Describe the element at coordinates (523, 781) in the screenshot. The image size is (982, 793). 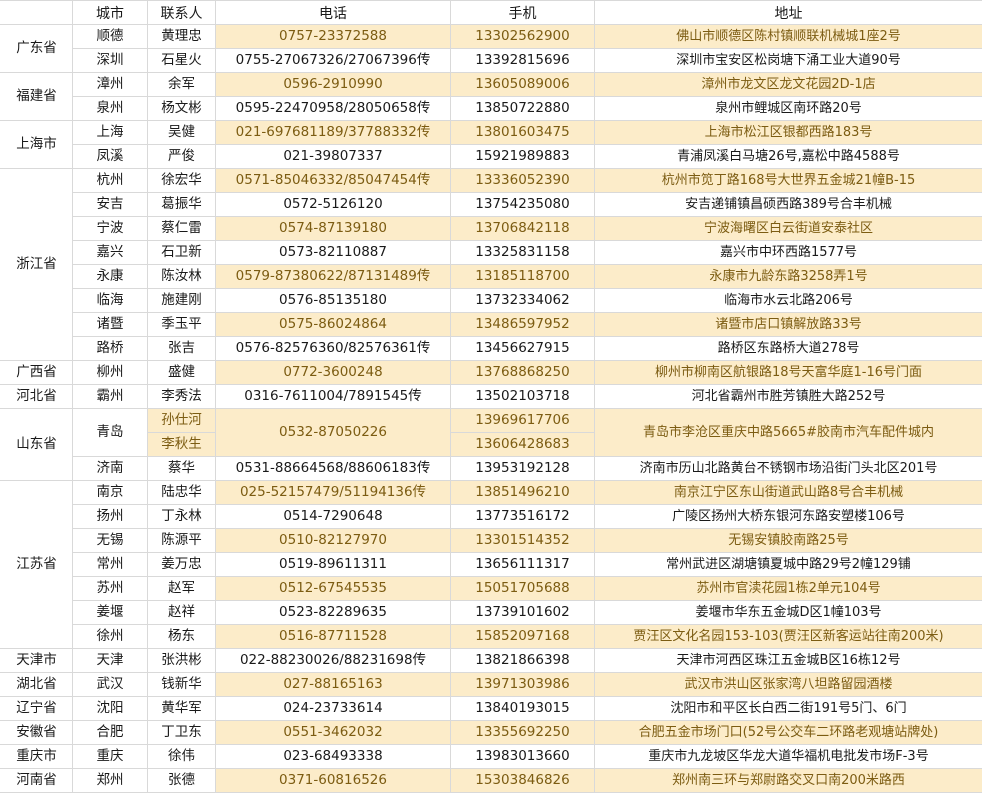
I see `cell-mobile: 15303846826` at that location.